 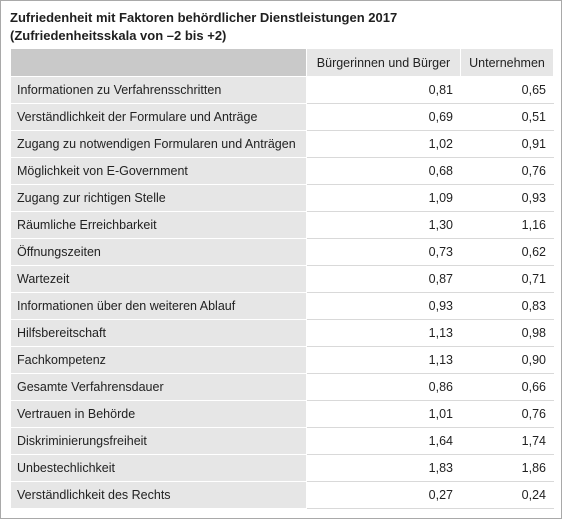 What do you see at coordinates (507, 306) in the screenshot?
I see `value-unternehmen: 0,83` at bounding box center [507, 306].